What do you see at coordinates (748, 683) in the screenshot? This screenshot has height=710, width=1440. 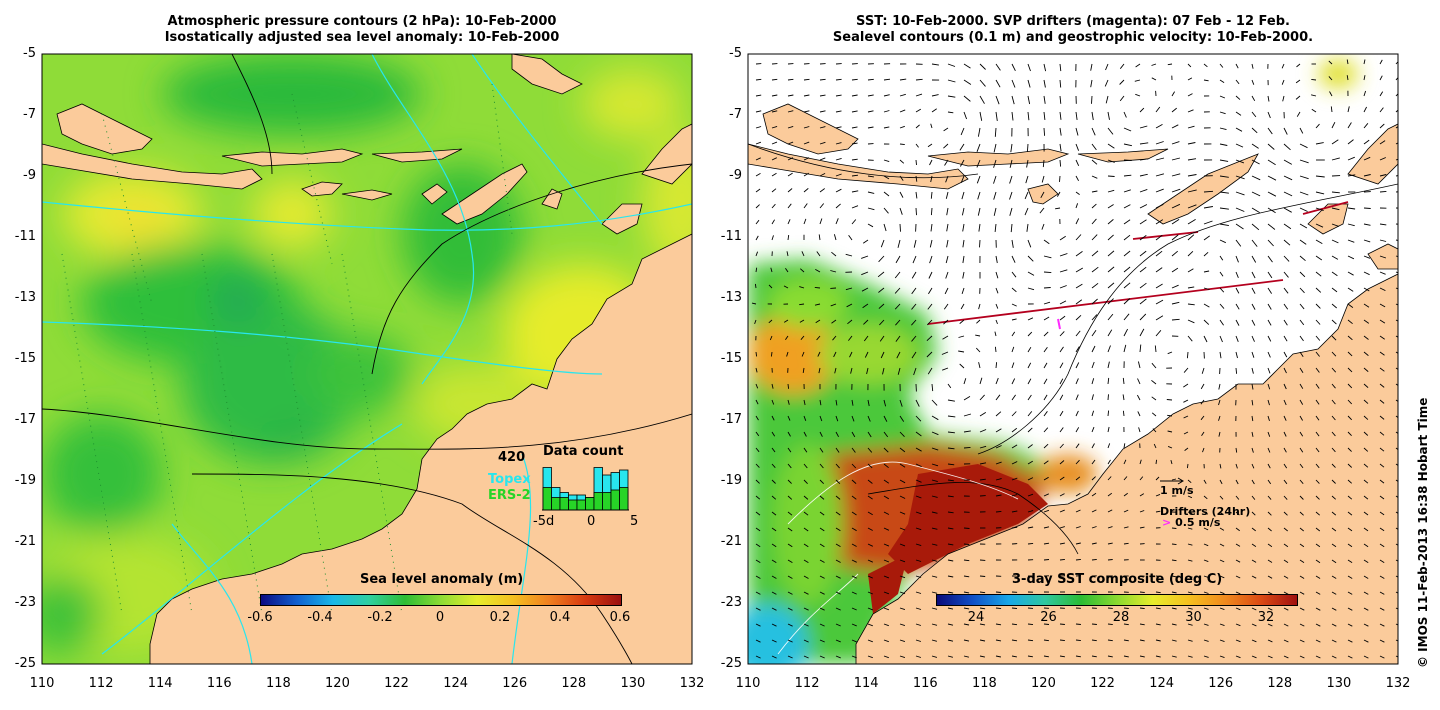 I see `right-x-tick: 110` at bounding box center [748, 683].